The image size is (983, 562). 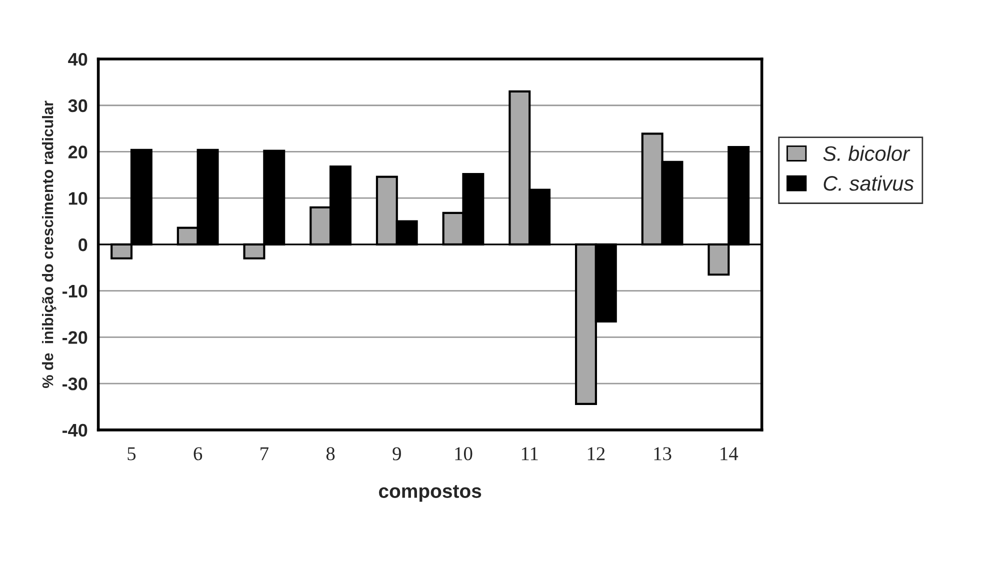 What do you see at coordinates (78, 198) in the screenshot?
I see `y-tick-label: 10` at bounding box center [78, 198].